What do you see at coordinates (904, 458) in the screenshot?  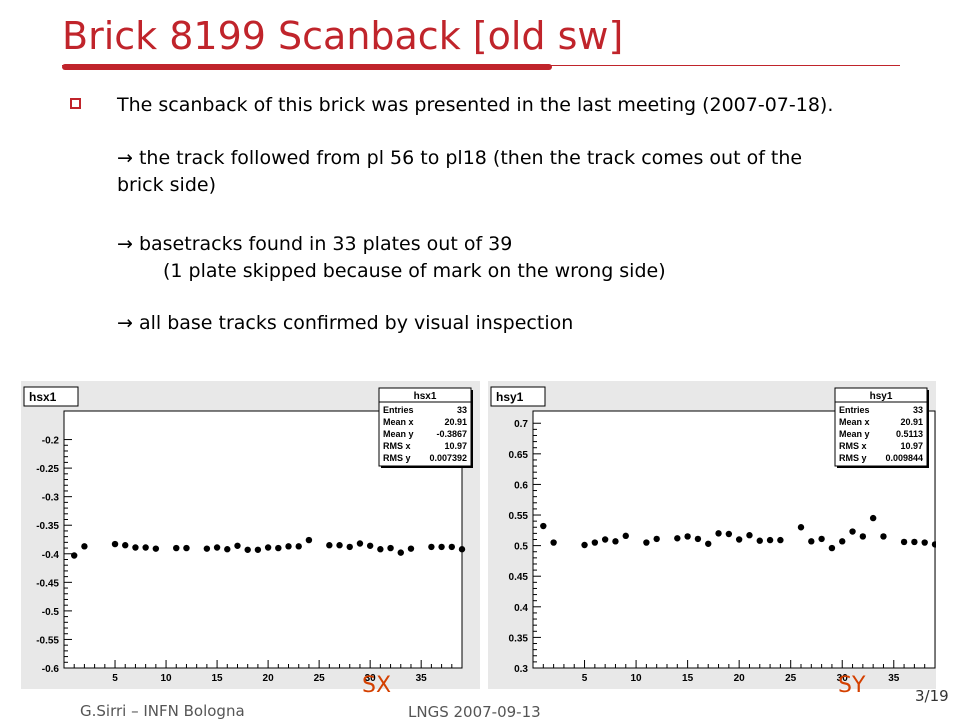 I see `stats-value: 0.009844` at bounding box center [904, 458].